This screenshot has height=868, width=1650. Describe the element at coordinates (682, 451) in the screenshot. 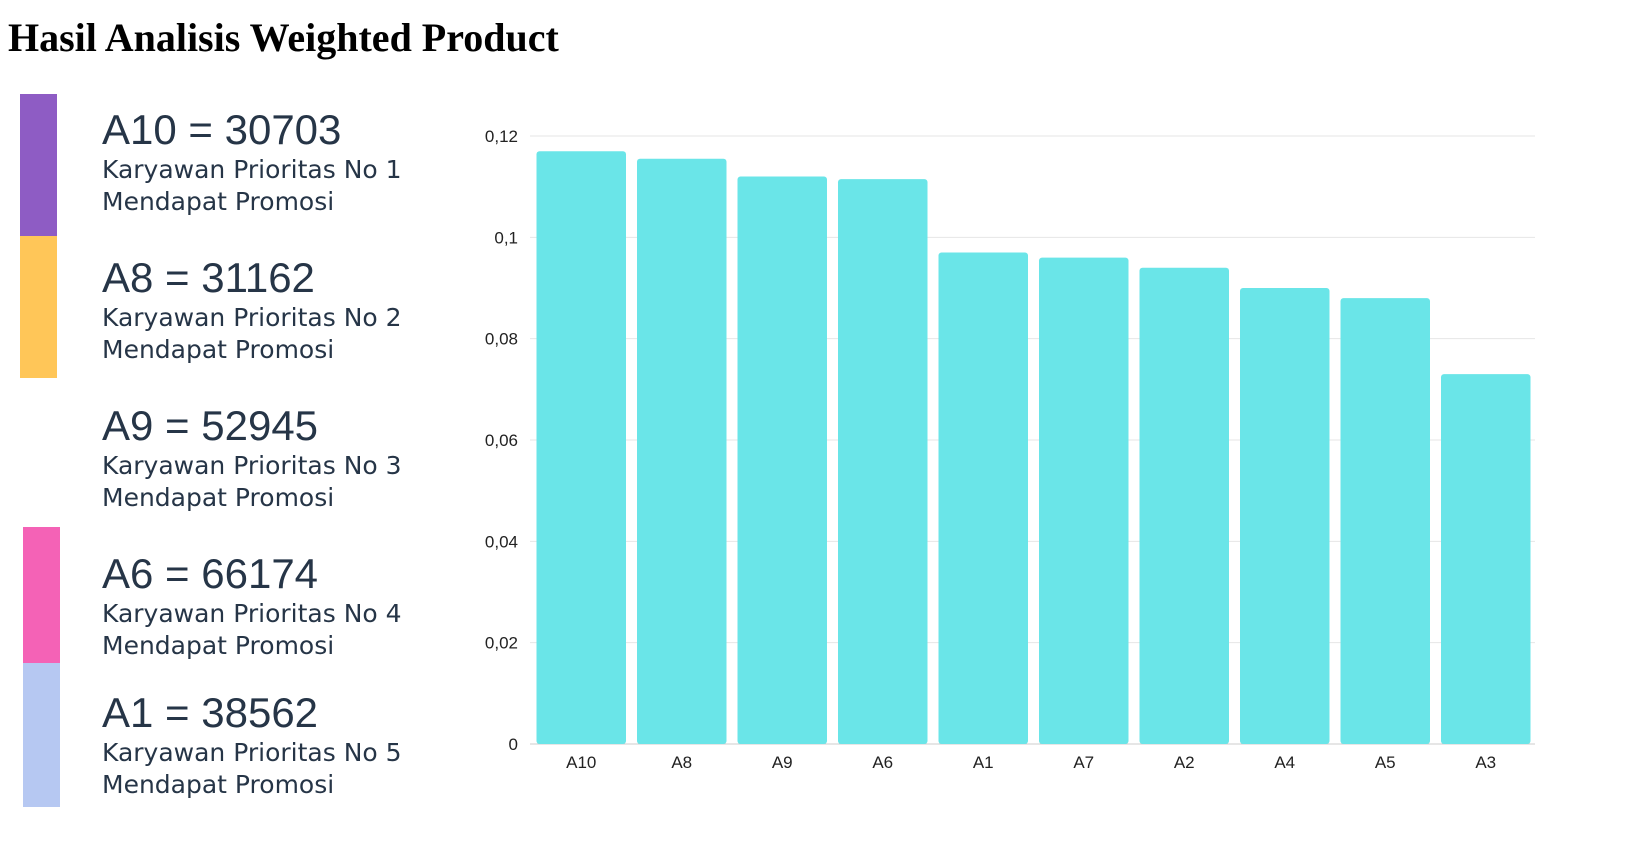

I see `bar-a8` at that location.